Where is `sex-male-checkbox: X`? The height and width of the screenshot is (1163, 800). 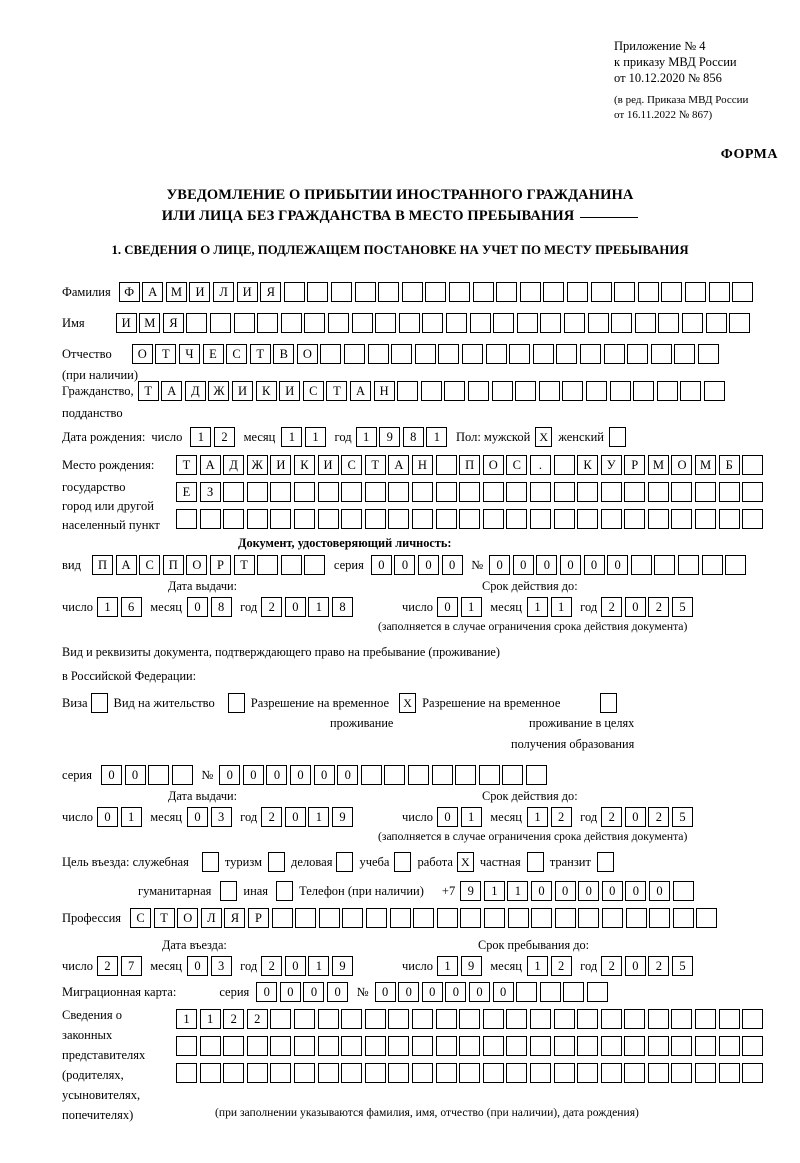
sex-male-checkbox: X is located at coordinates (544, 437).